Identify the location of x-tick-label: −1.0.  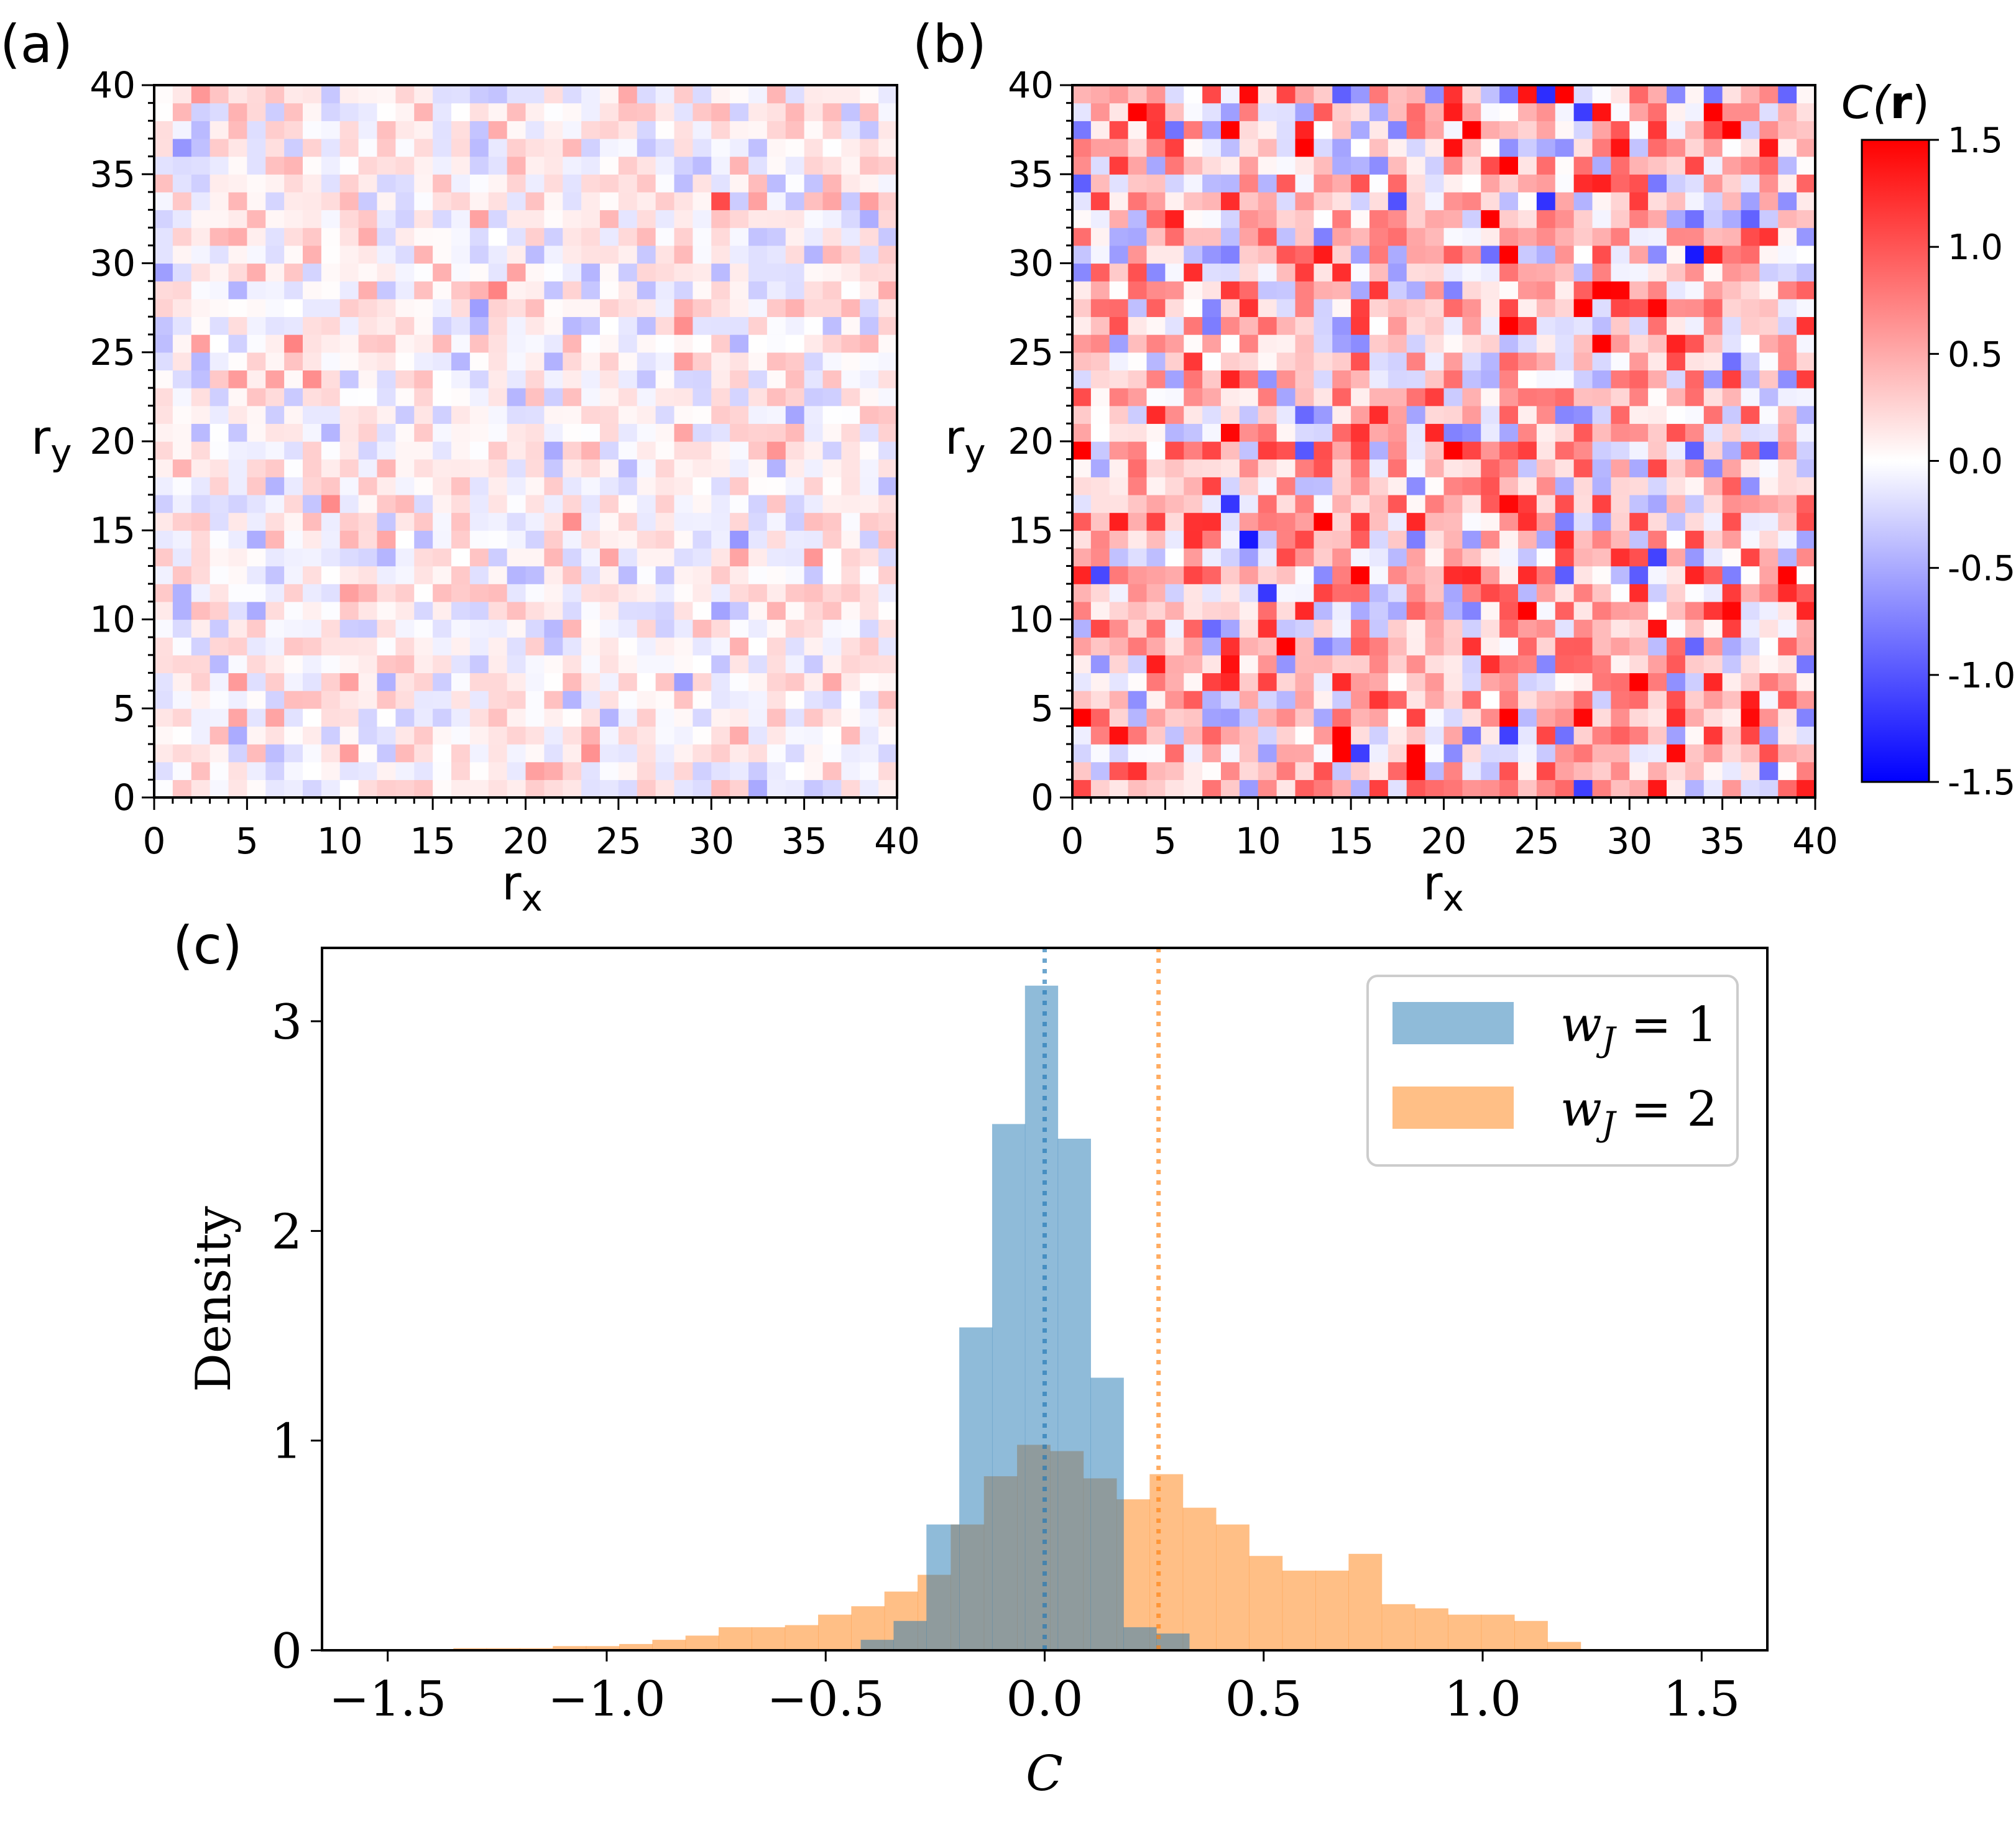
(606, 1699).